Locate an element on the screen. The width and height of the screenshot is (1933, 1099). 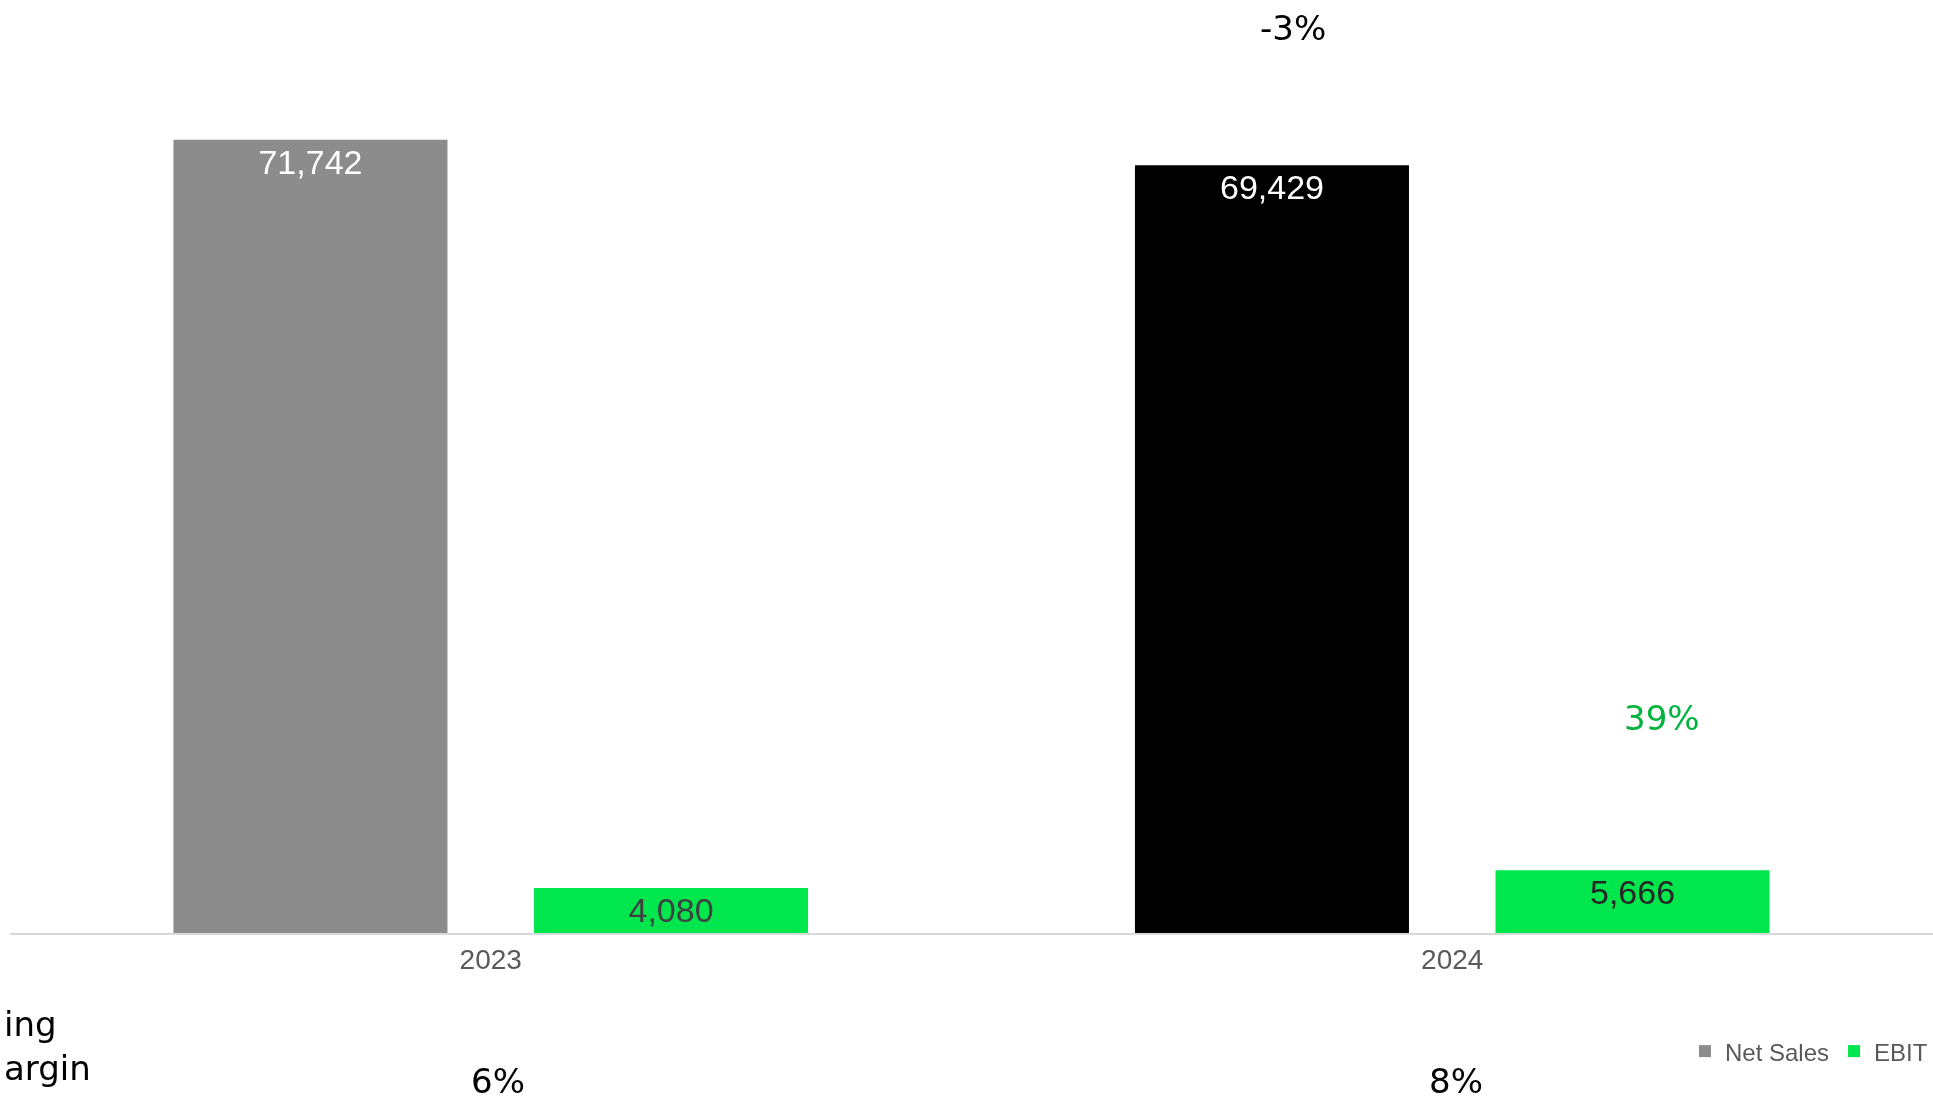
text: 6% is located at coordinates (498, 1080).